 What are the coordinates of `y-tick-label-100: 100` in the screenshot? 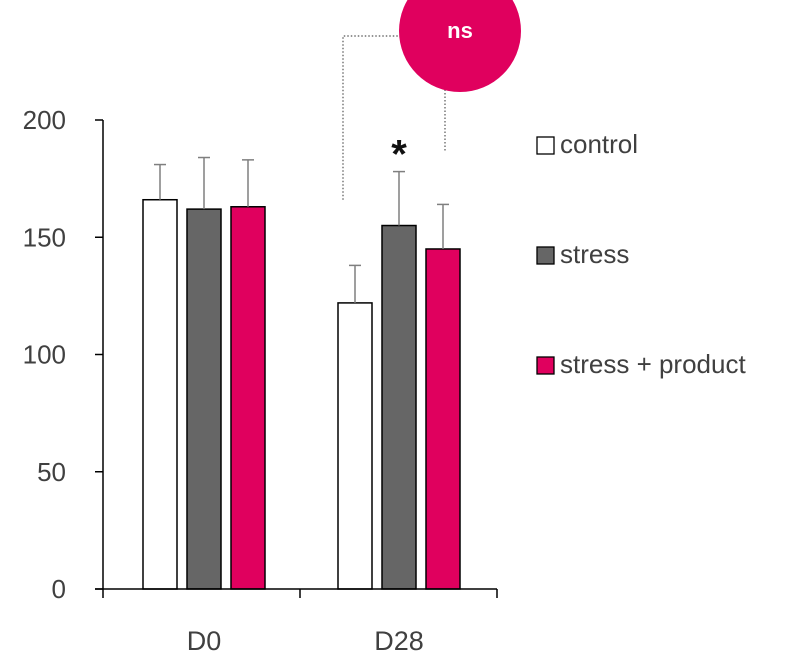 It's located at (44, 355).